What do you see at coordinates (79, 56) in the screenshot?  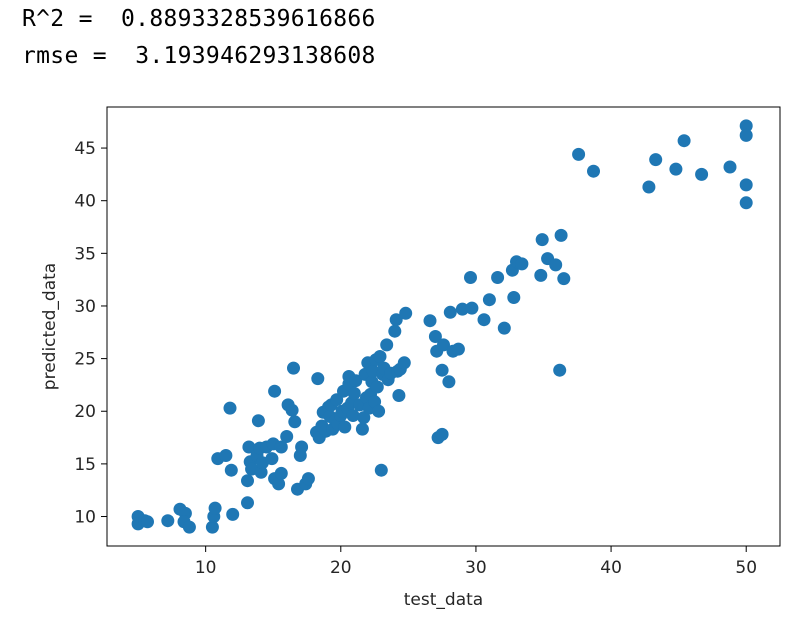 I see `rmse-label: rmse =` at bounding box center [79, 56].